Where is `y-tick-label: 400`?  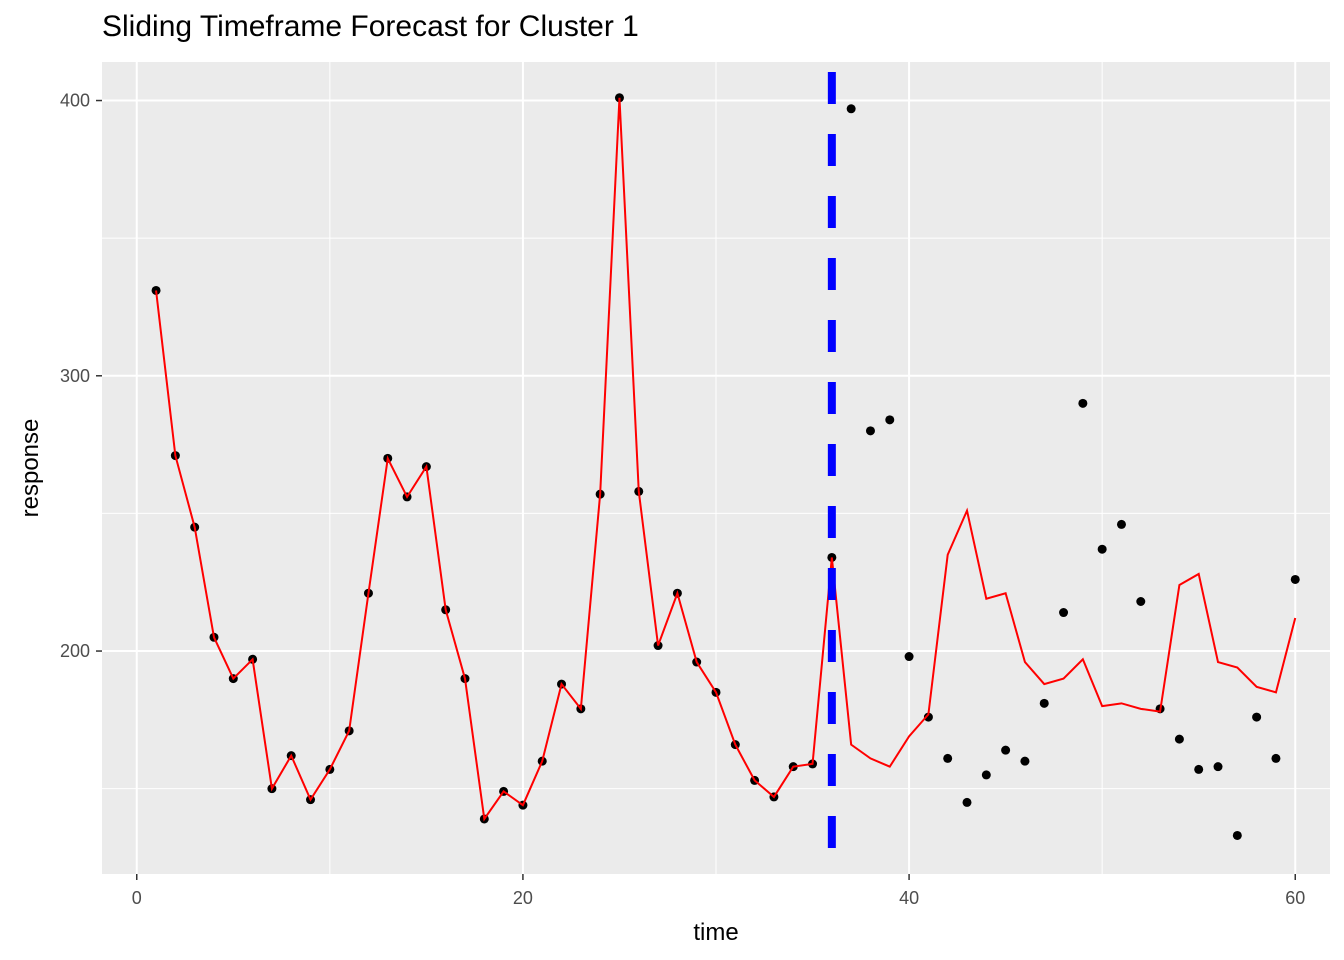 y-tick-label: 400 is located at coordinates (75, 101).